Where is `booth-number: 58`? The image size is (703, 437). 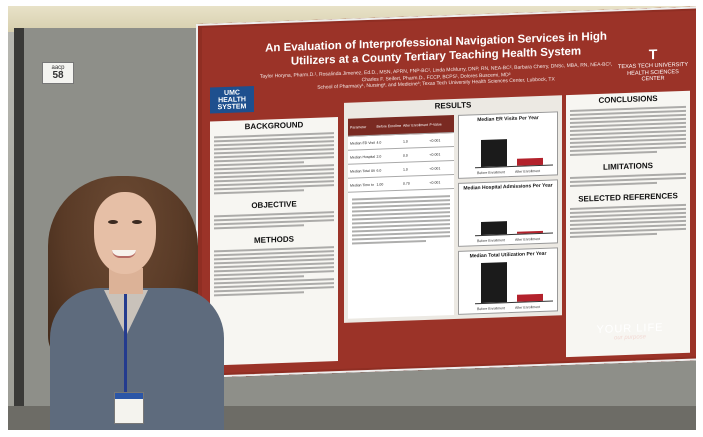 booth-number: 58 is located at coordinates (58, 75).